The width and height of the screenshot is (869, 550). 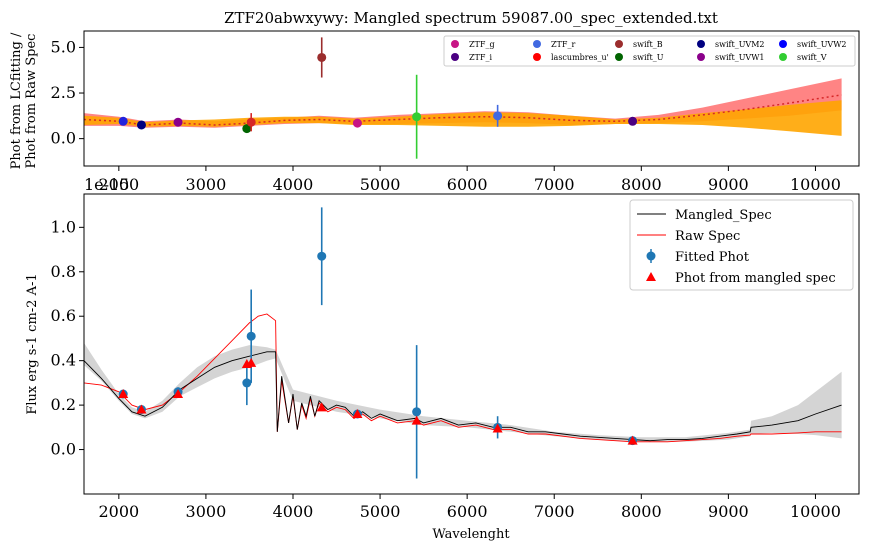 What do you see at coordinates (648, 44) in the screenshot?
I see `top-legend-label: swift_B` at bounding box center [648, 44].